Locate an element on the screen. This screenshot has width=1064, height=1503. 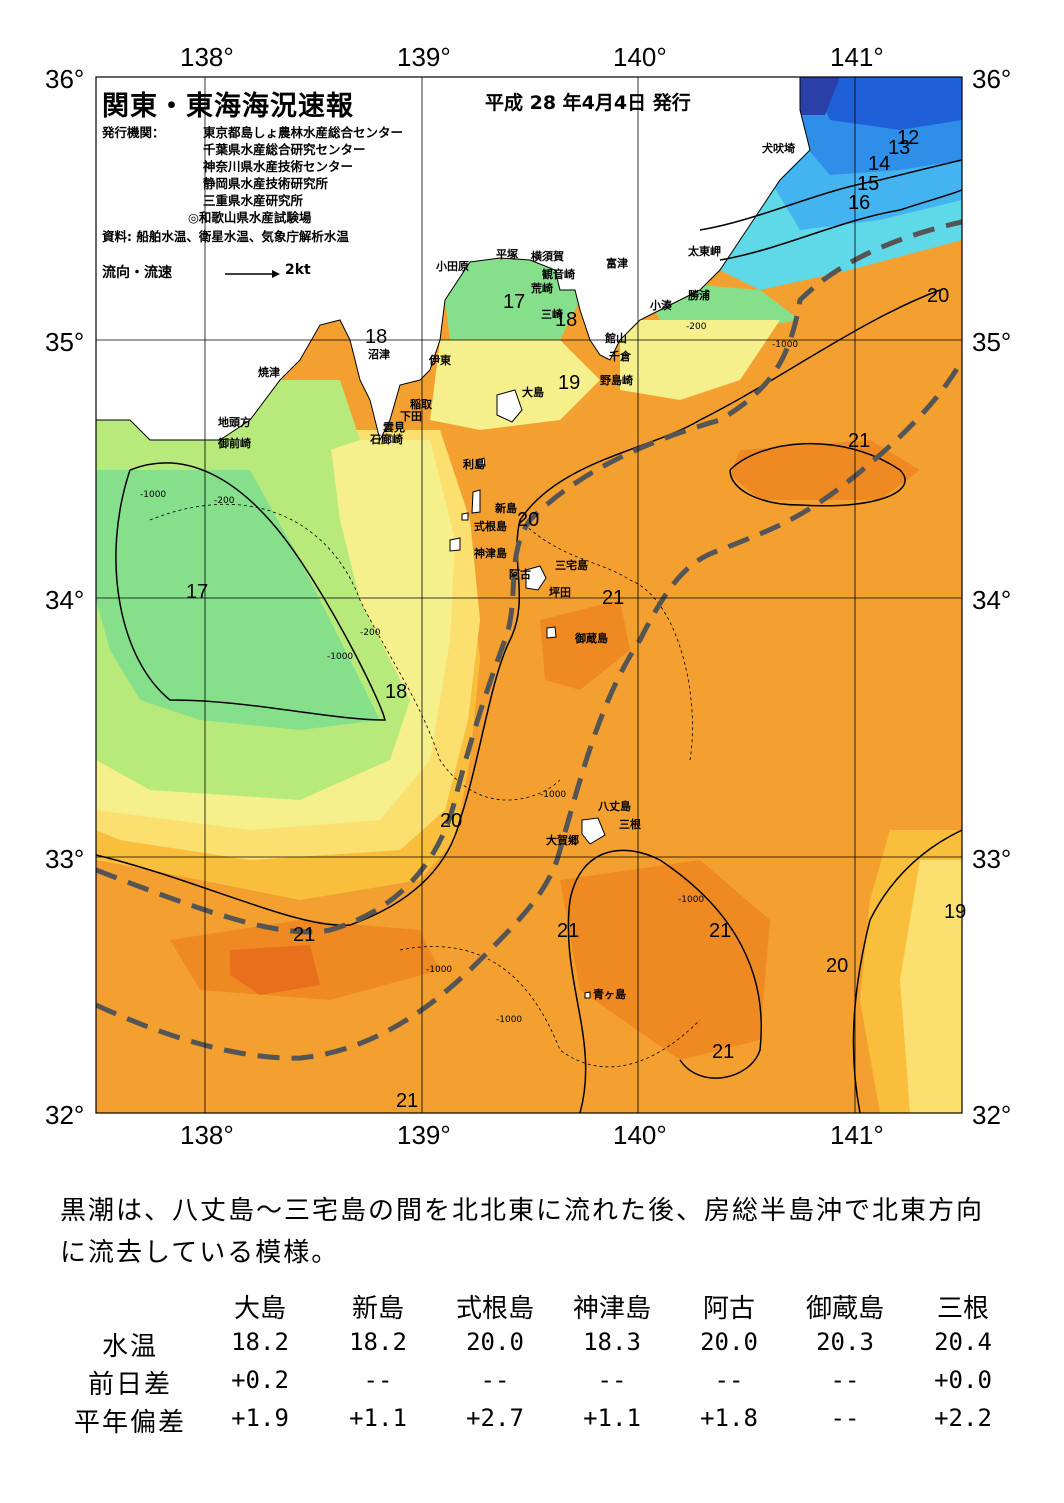
place-omaezaki: 御前崎 is located at coordinates (234, 443).